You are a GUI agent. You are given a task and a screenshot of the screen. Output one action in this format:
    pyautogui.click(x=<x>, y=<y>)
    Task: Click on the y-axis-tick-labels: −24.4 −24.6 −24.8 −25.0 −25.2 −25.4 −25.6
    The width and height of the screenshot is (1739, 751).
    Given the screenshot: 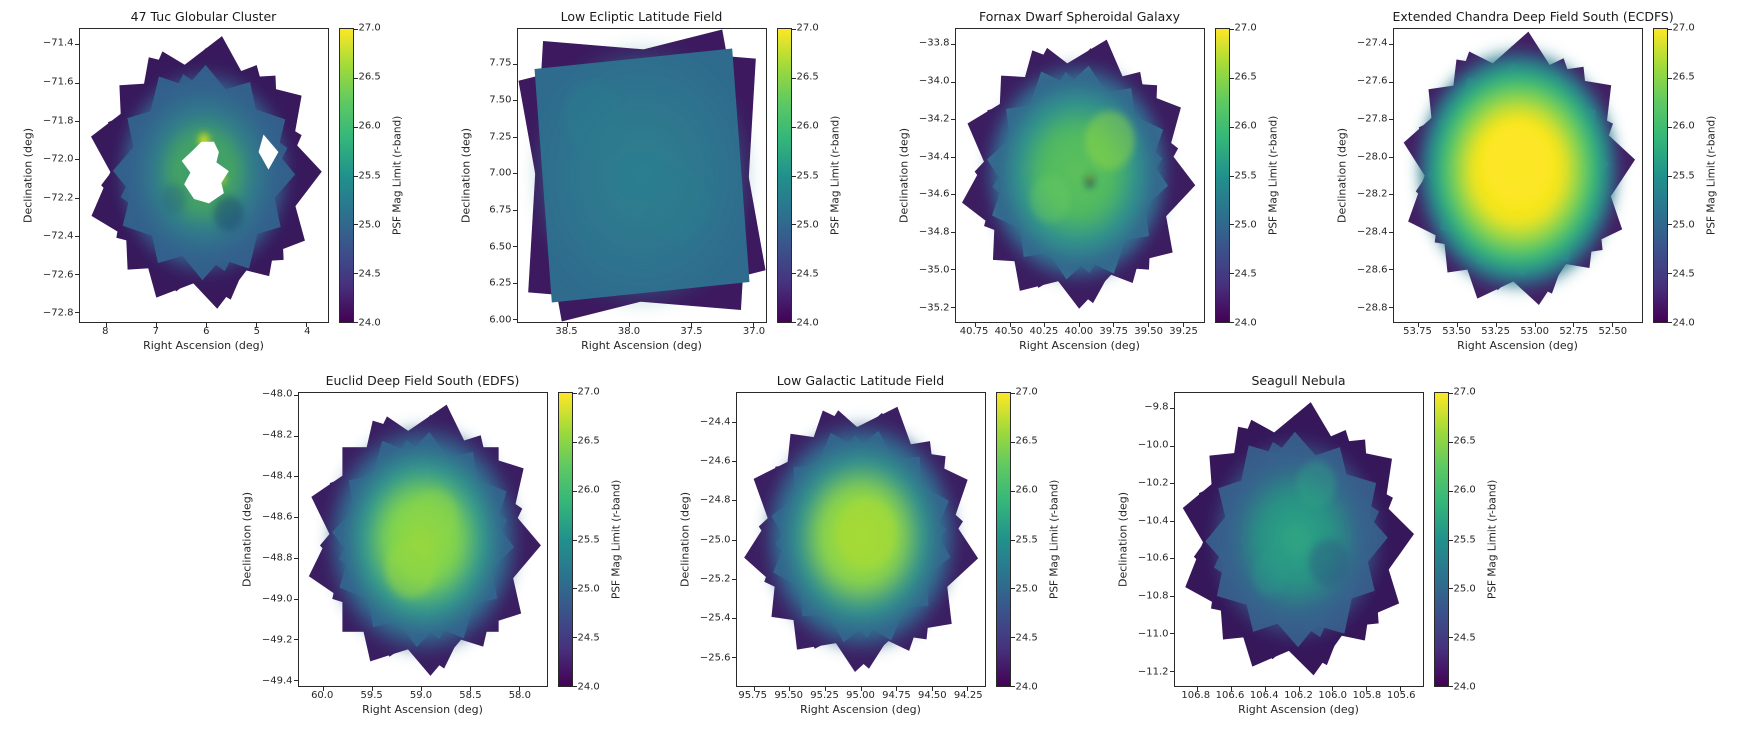 What is the action you would take?
    pyautogui.click(x=714, y=539)
    